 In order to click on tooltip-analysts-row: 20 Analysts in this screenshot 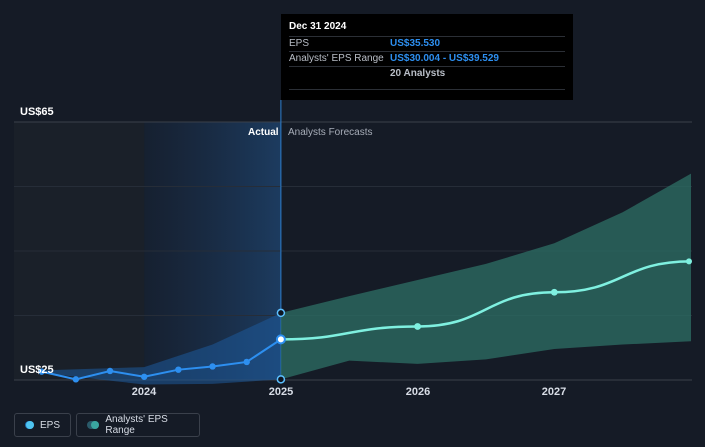, I will do `click(427, 78)`.